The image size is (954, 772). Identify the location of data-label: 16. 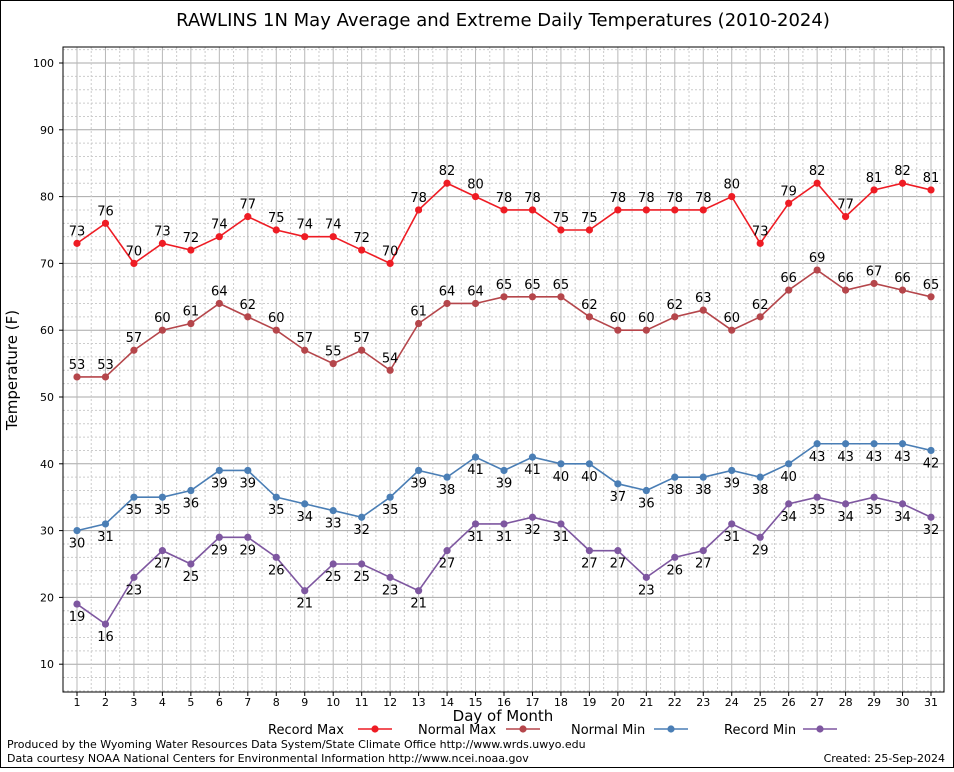
(105, 637).